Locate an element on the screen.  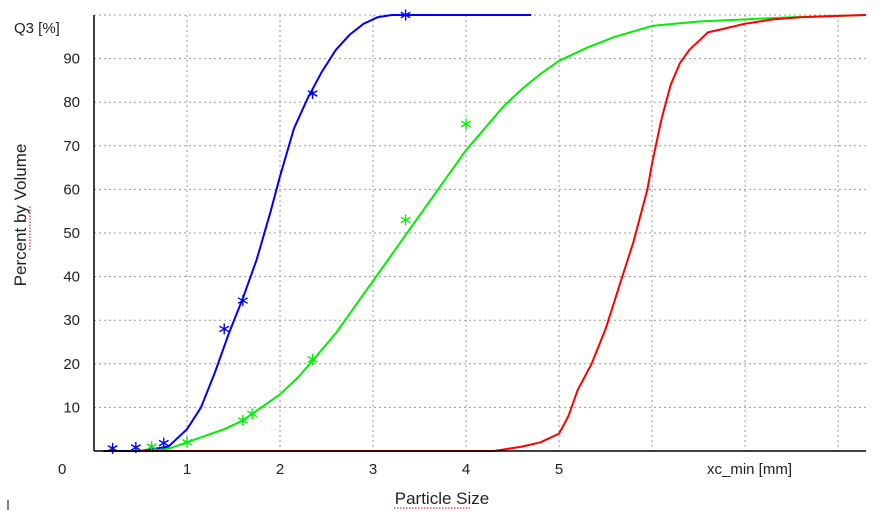
x-tick-label: 1 is located at coordinates (187, 469).